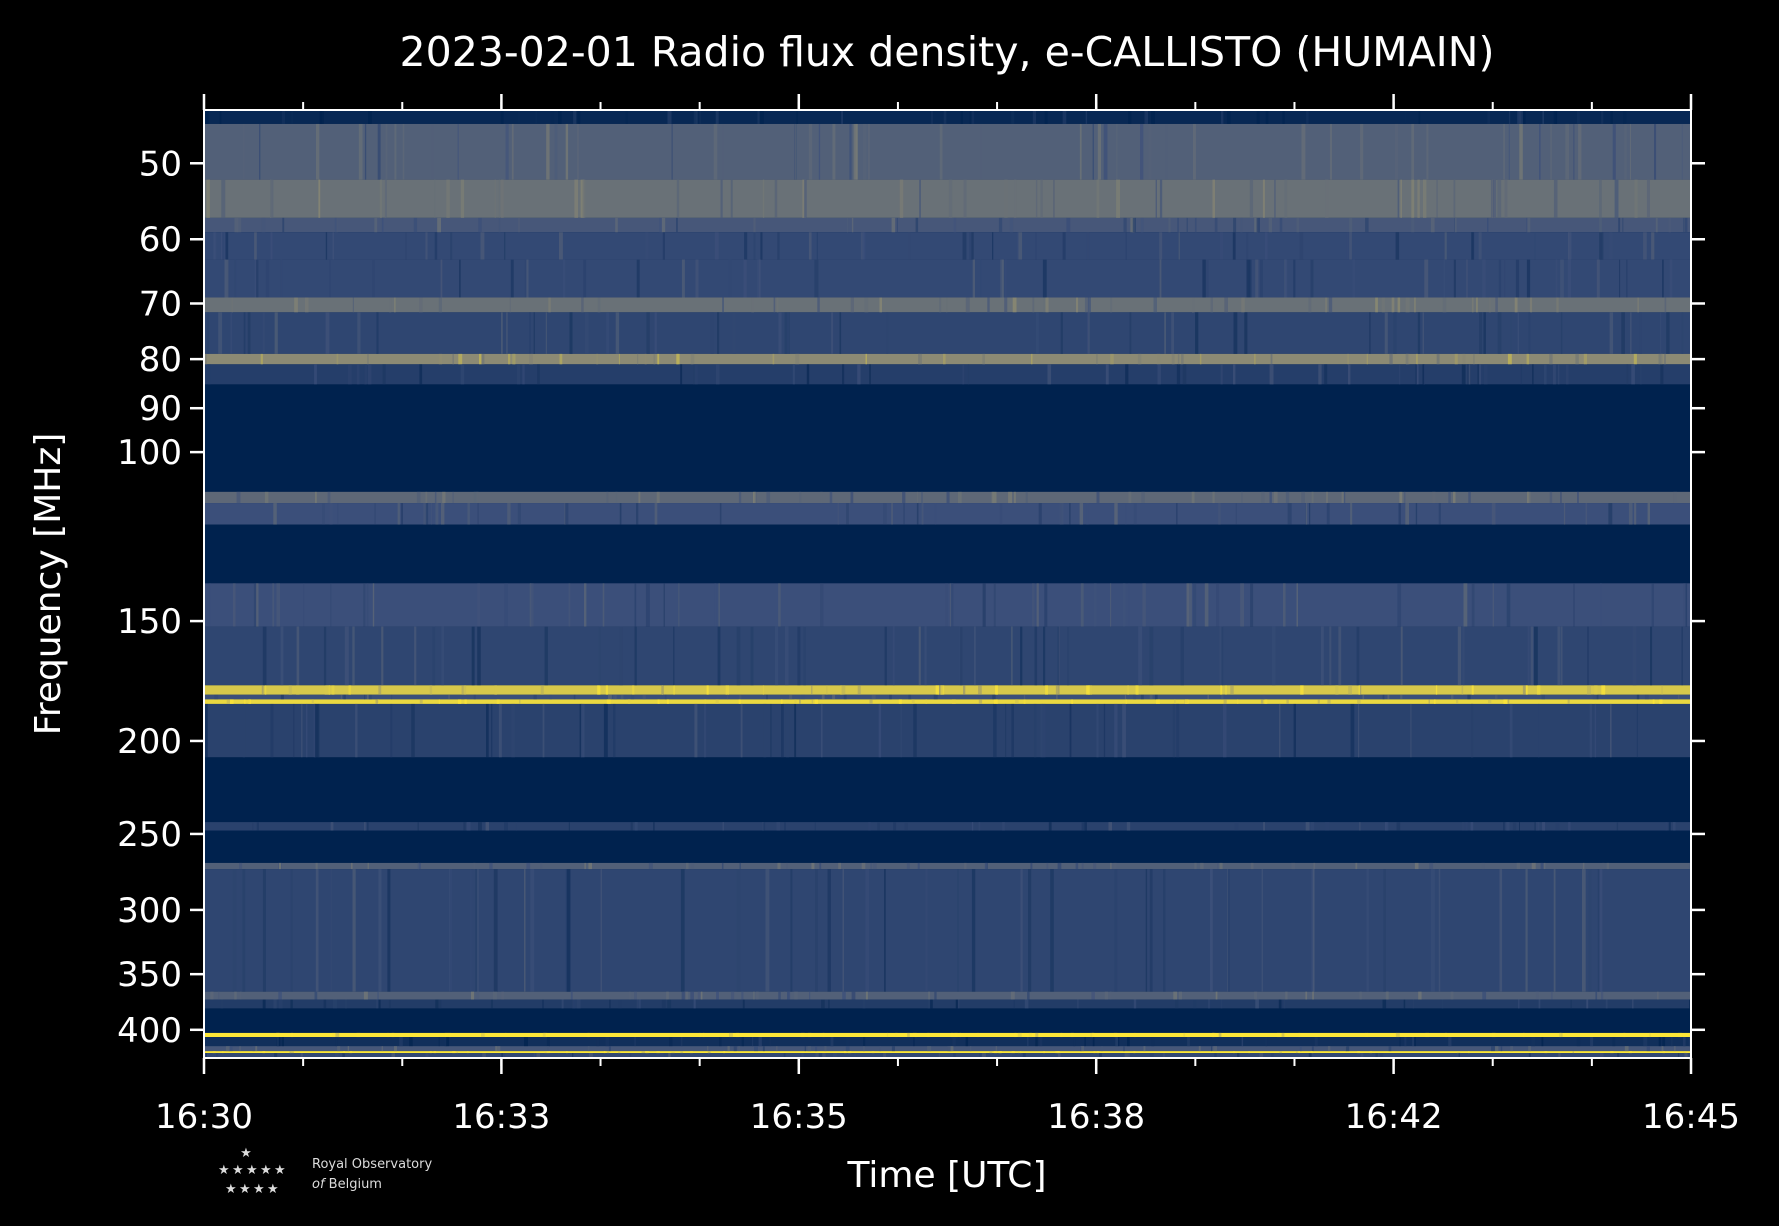 The width and height of the screenshot is (1779, 1226). What do you see at coordinates (204, 1117) in the screenshot?
I see `x-tick-label: 16:30` at bounding box center [204, 1117].